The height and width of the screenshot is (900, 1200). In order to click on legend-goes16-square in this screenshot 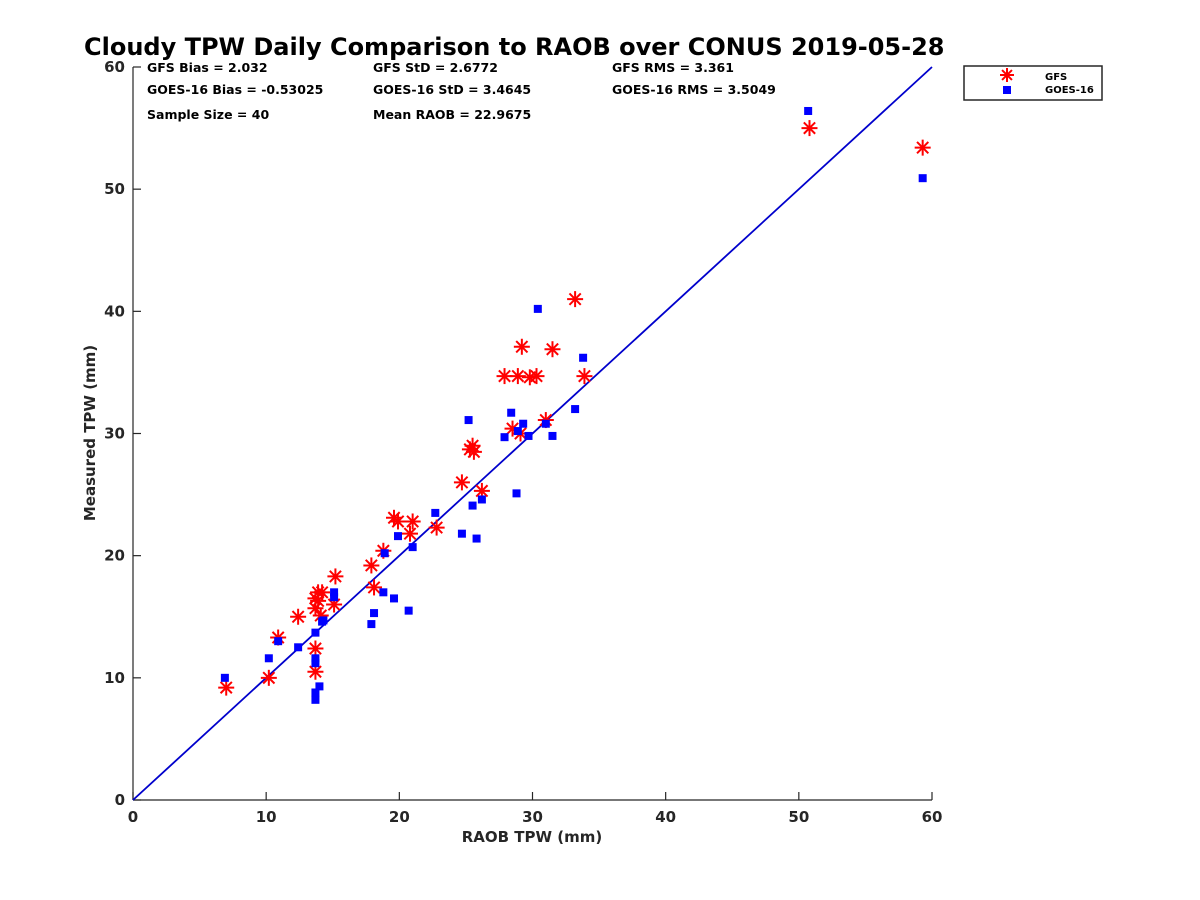, I will do `click(1007, 90)`.